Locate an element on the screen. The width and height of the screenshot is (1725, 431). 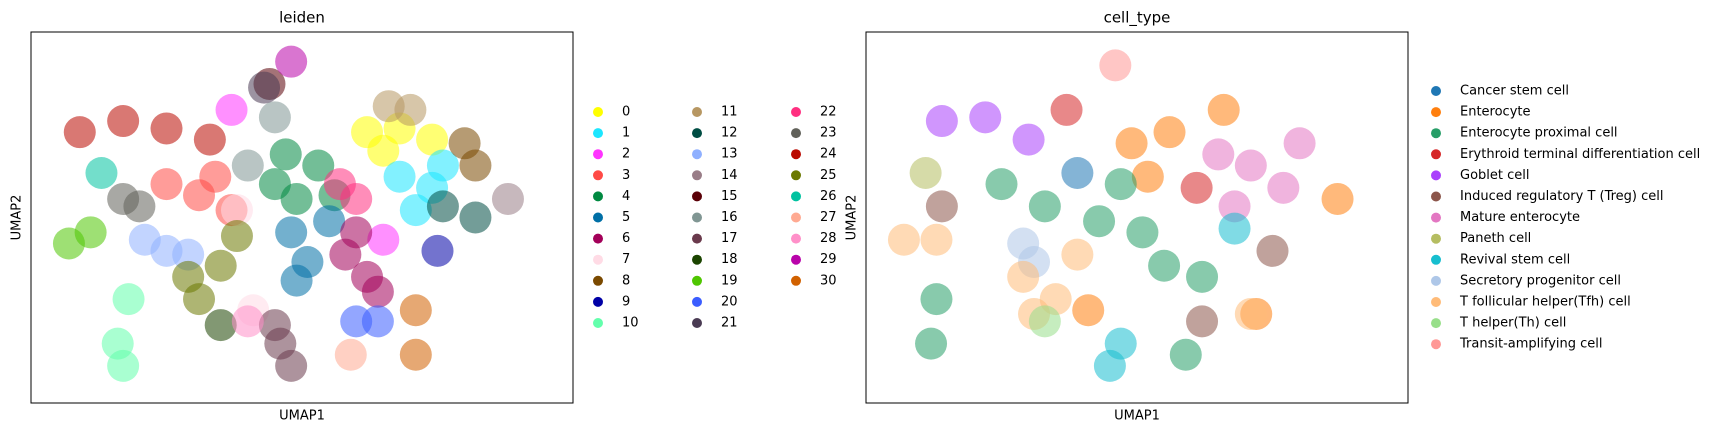
legend-label: 27 is located at coordinates (828, 217).